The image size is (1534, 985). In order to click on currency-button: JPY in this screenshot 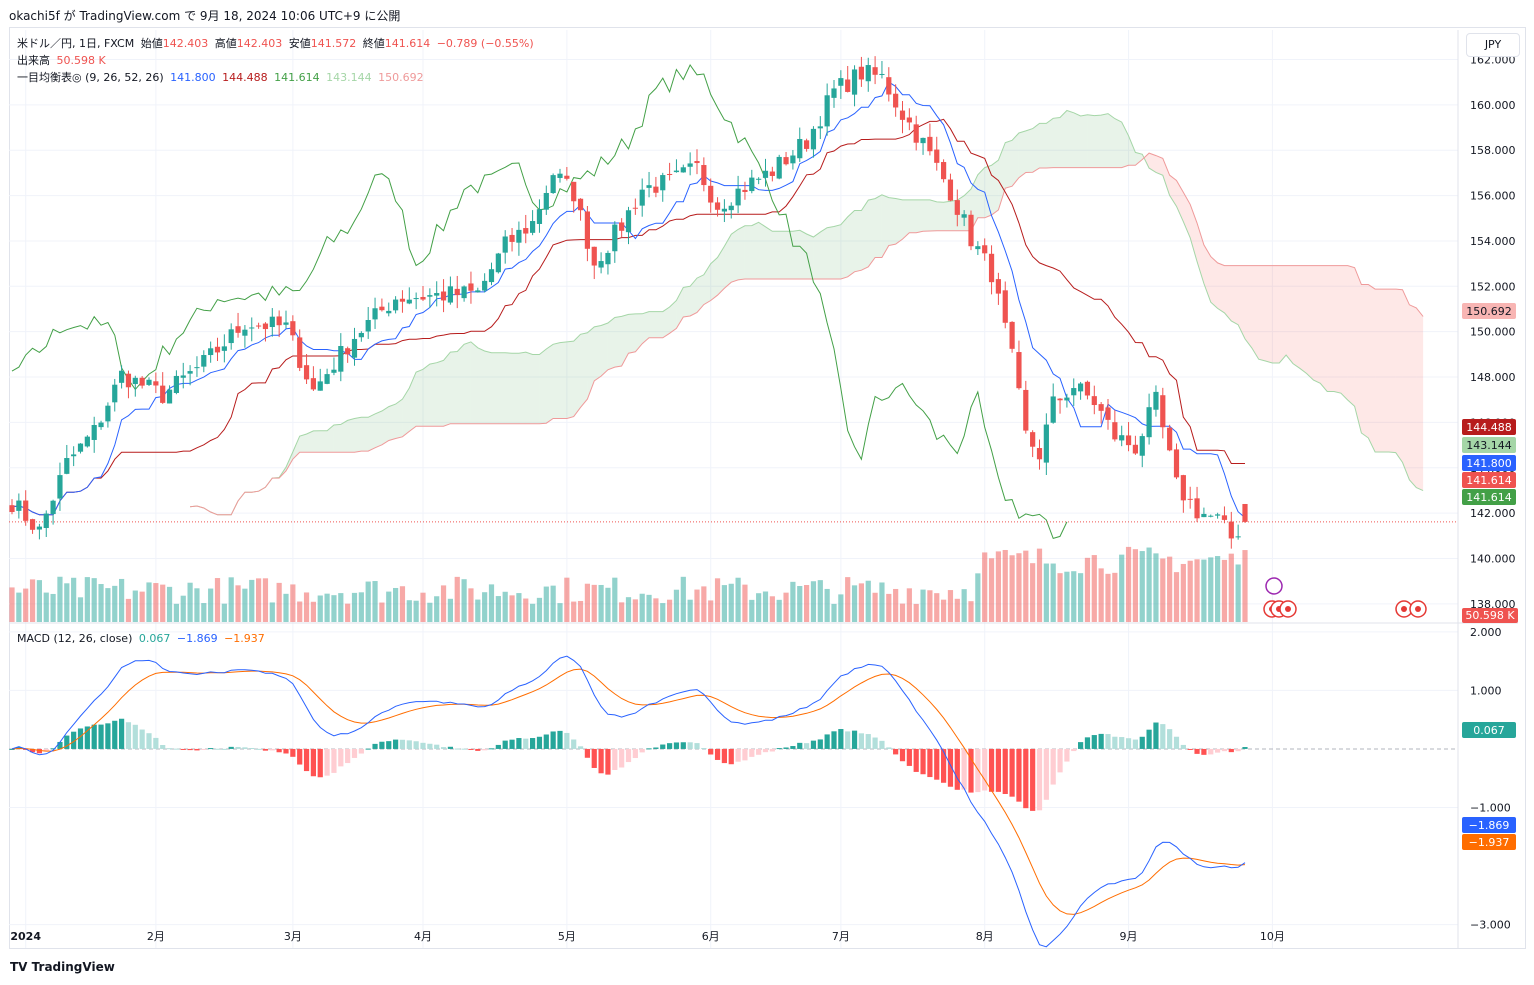, I will do `click(1493, 45)`.